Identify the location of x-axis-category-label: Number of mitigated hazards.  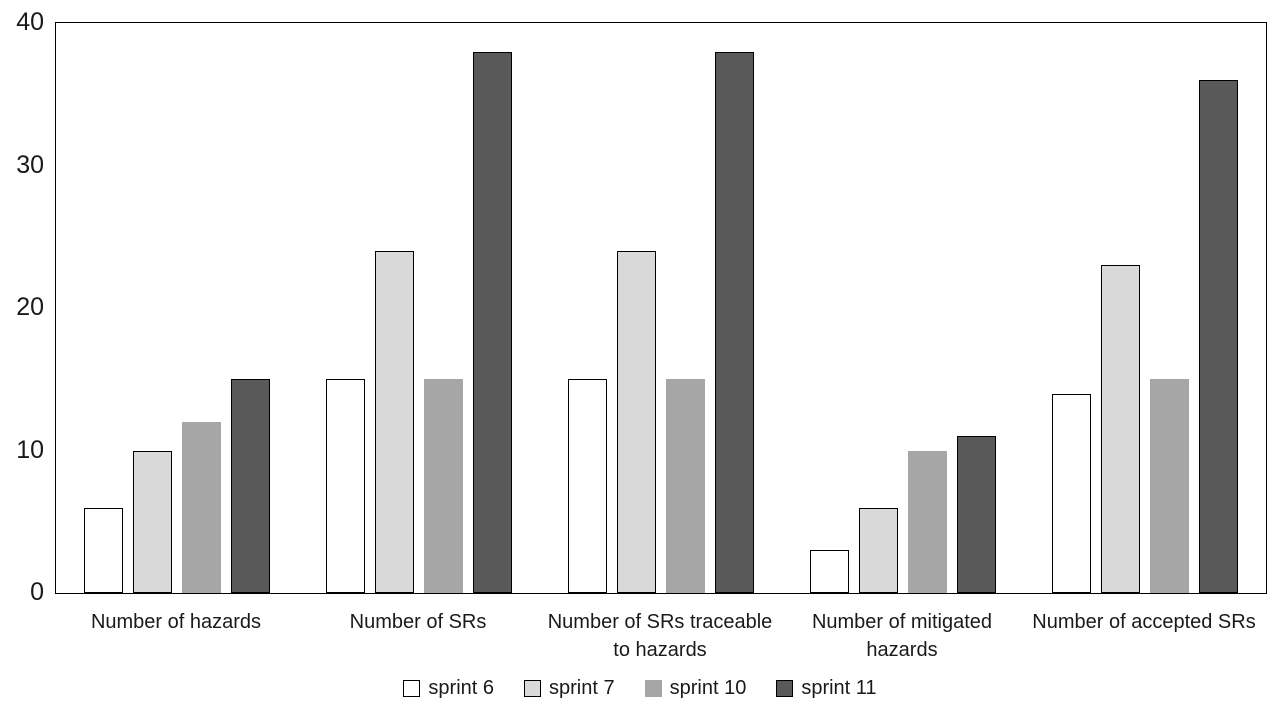
(902, 636).